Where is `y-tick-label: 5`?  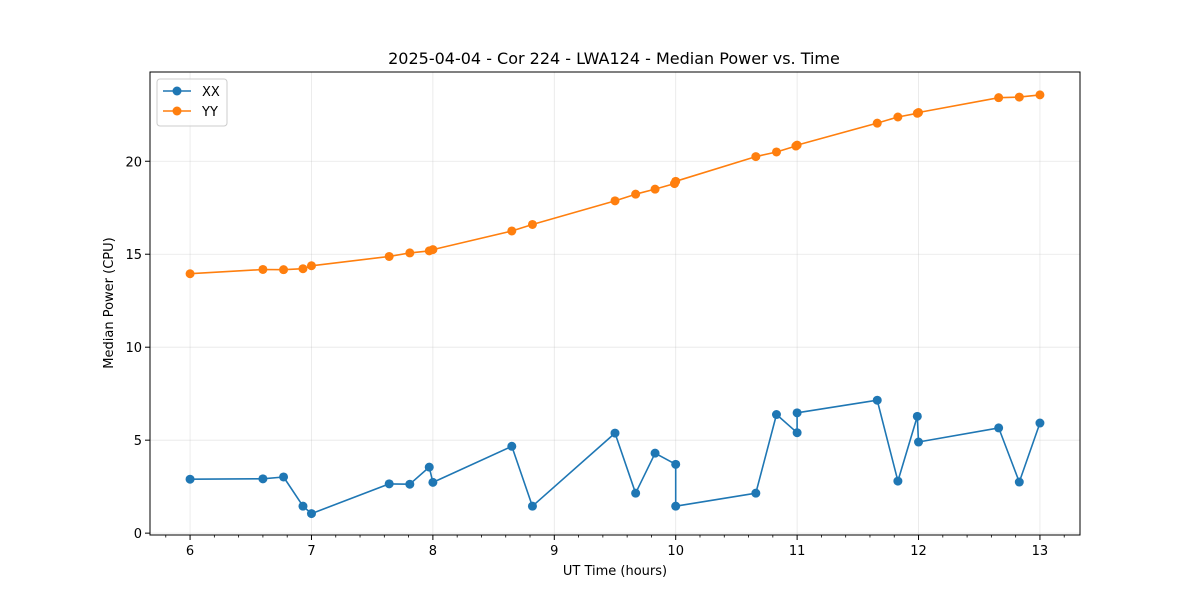
y-tick-label: 5 is located at coordinates (138, 441).